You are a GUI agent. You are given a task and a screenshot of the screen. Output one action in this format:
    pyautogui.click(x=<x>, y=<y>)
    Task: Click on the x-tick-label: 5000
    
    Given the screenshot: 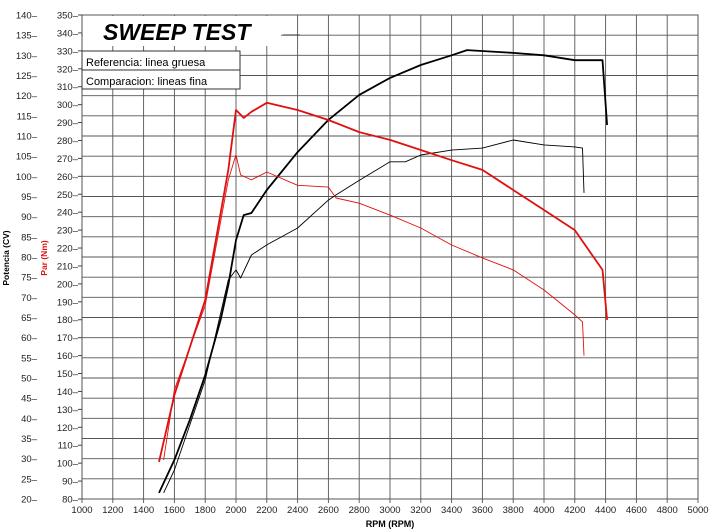 What is the action you would take?
    pyautogui.click(x=697, y=510)
    